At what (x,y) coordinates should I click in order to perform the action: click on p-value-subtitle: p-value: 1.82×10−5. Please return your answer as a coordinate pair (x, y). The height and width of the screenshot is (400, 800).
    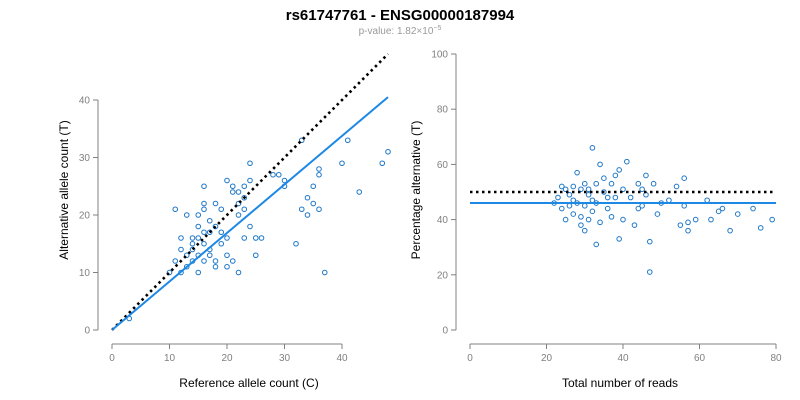
    Looking at the image, I should click on (400, 31).